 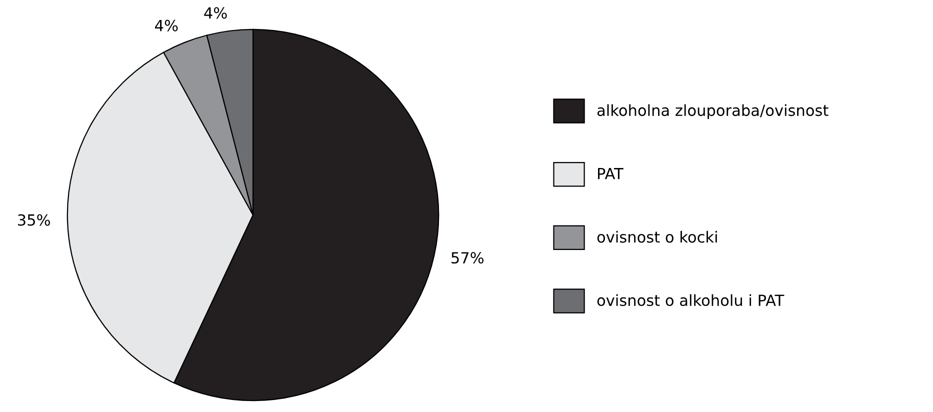 I want to click on data-label: 57%, so click(x=468, y=258).